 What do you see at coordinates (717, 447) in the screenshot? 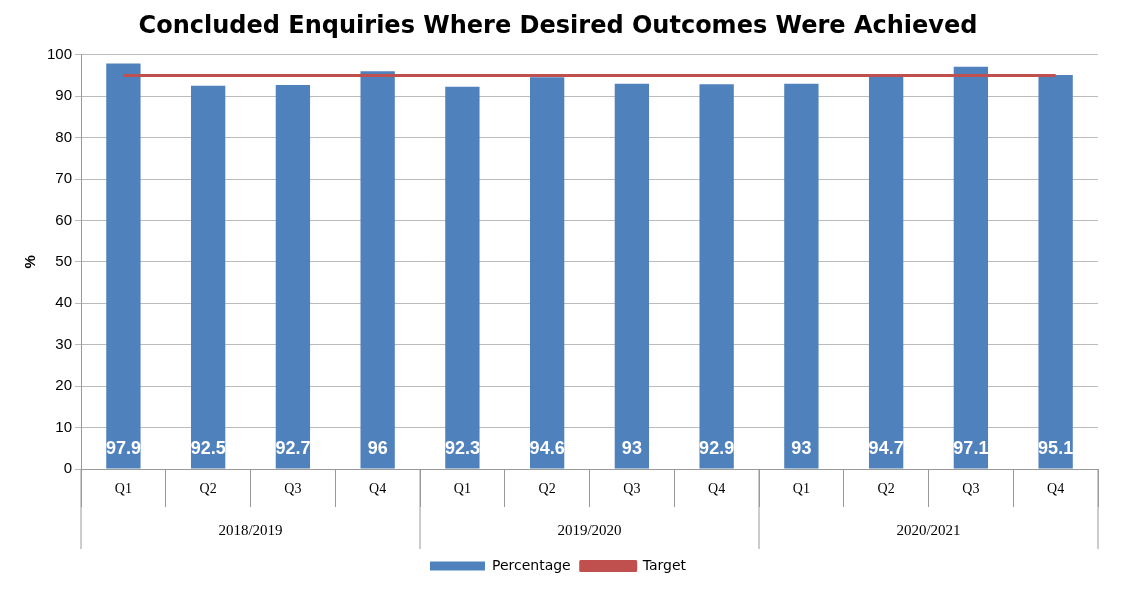
I see `data-label: 92.9` at bounding box center [717, 447].